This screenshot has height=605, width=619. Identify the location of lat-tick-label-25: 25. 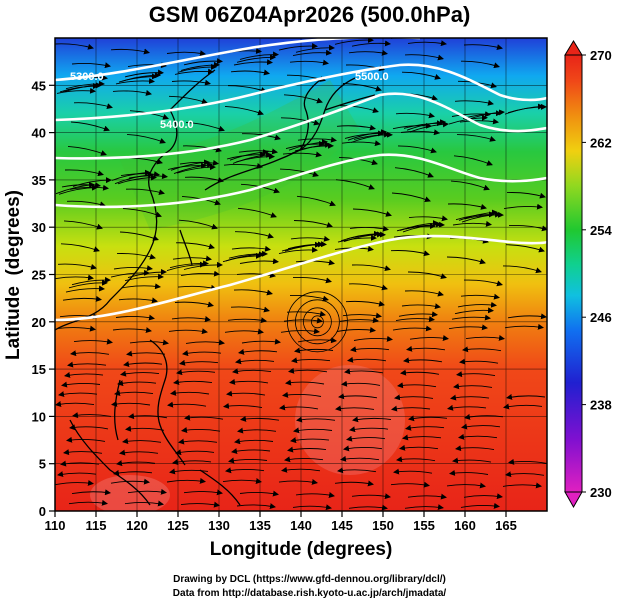
(39, 275).